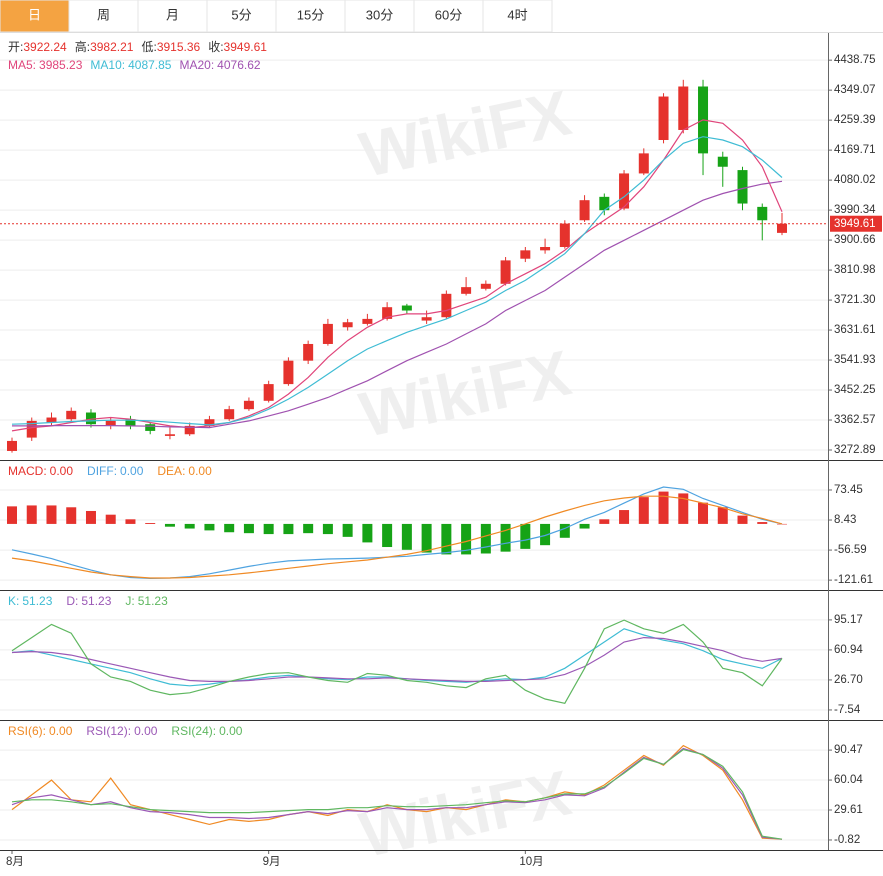 This screenshot has width=883, height=876. I want to click on y-tick-label: -56.59, so click(850, 550).